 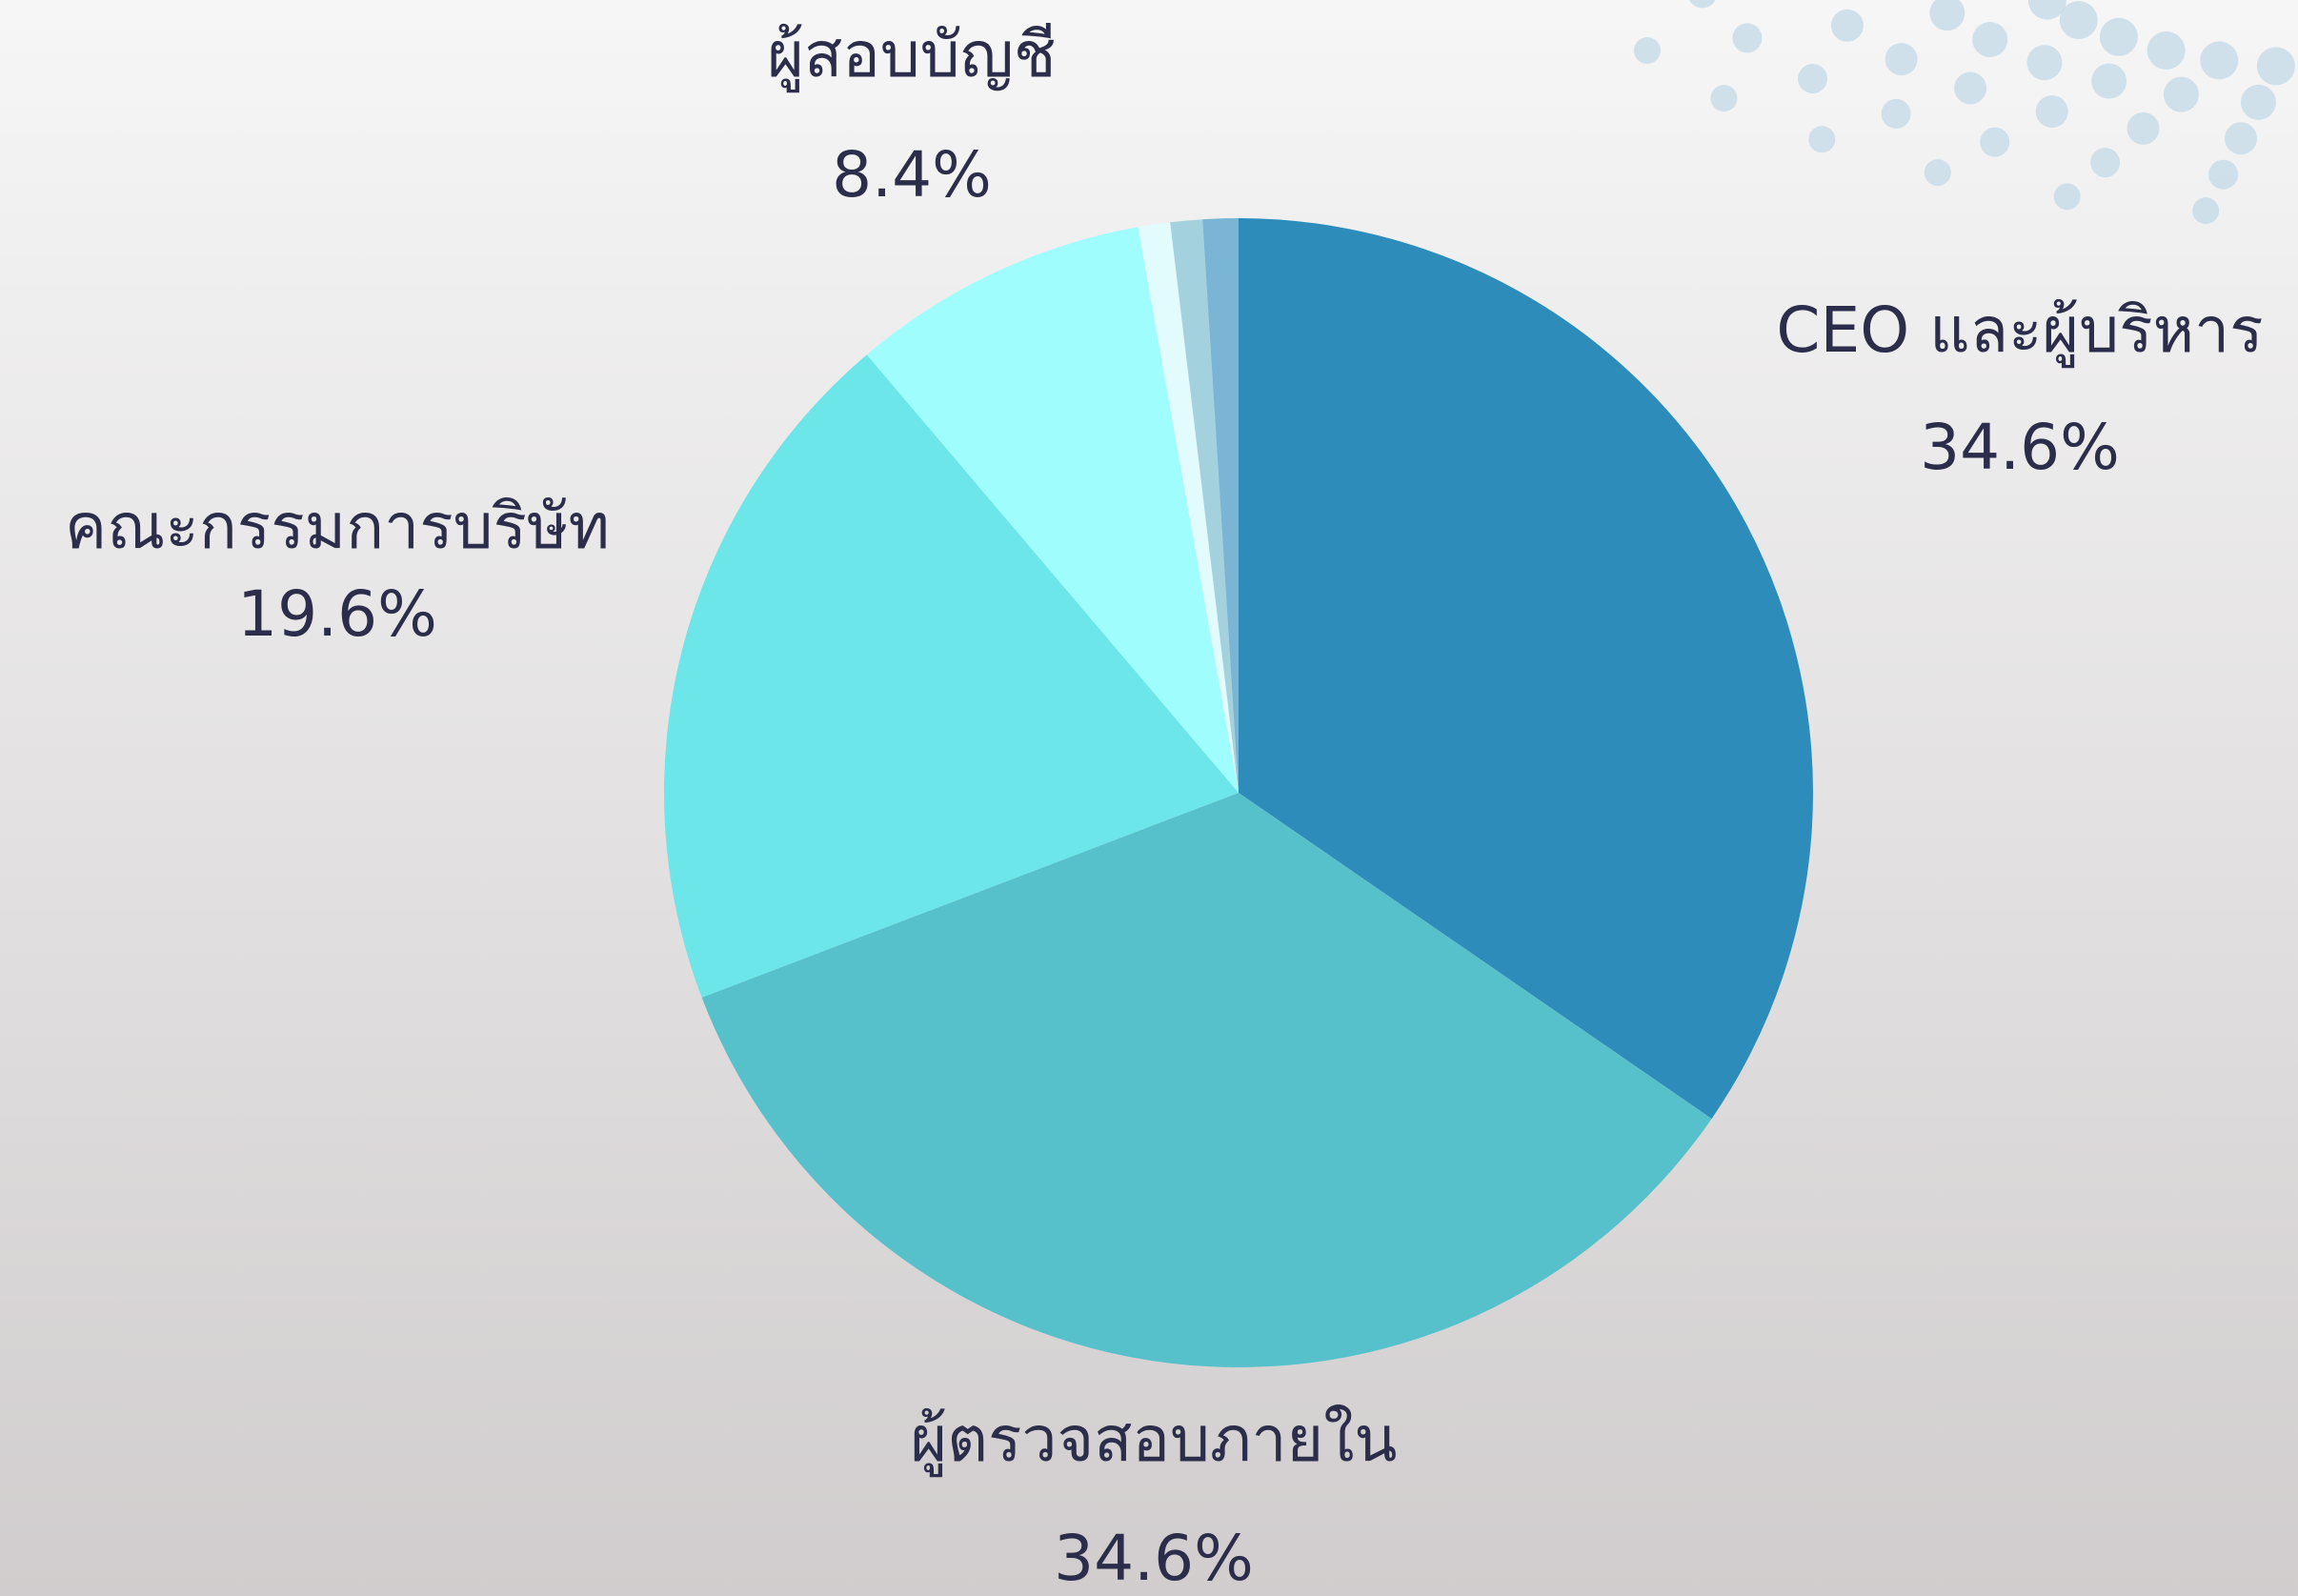 What do you see at coordinates (911, 55) in the screenshot?
I see `slice-label: ผู้สอบบัญชี` at bounding box center [911, 55].